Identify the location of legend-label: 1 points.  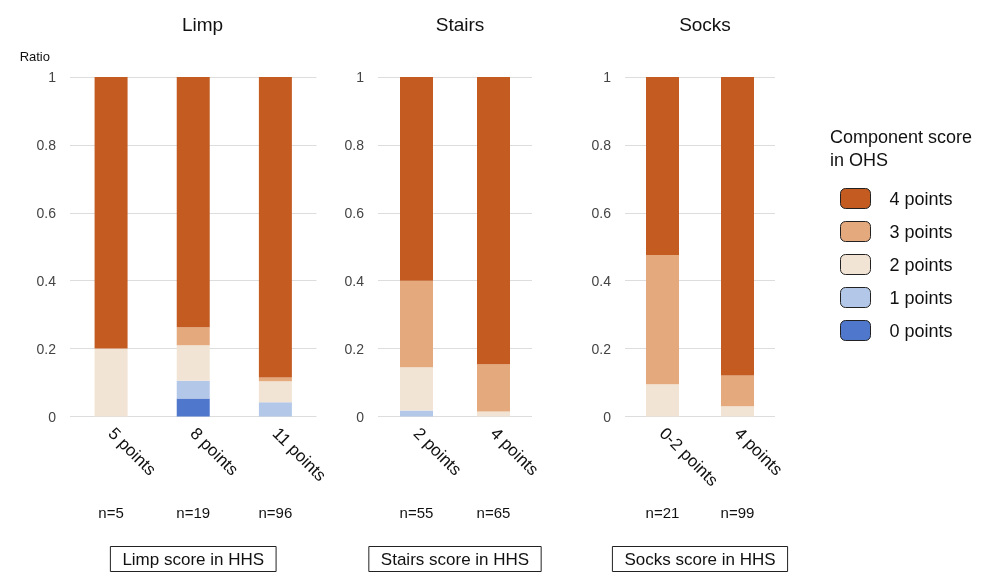
(921, 297).